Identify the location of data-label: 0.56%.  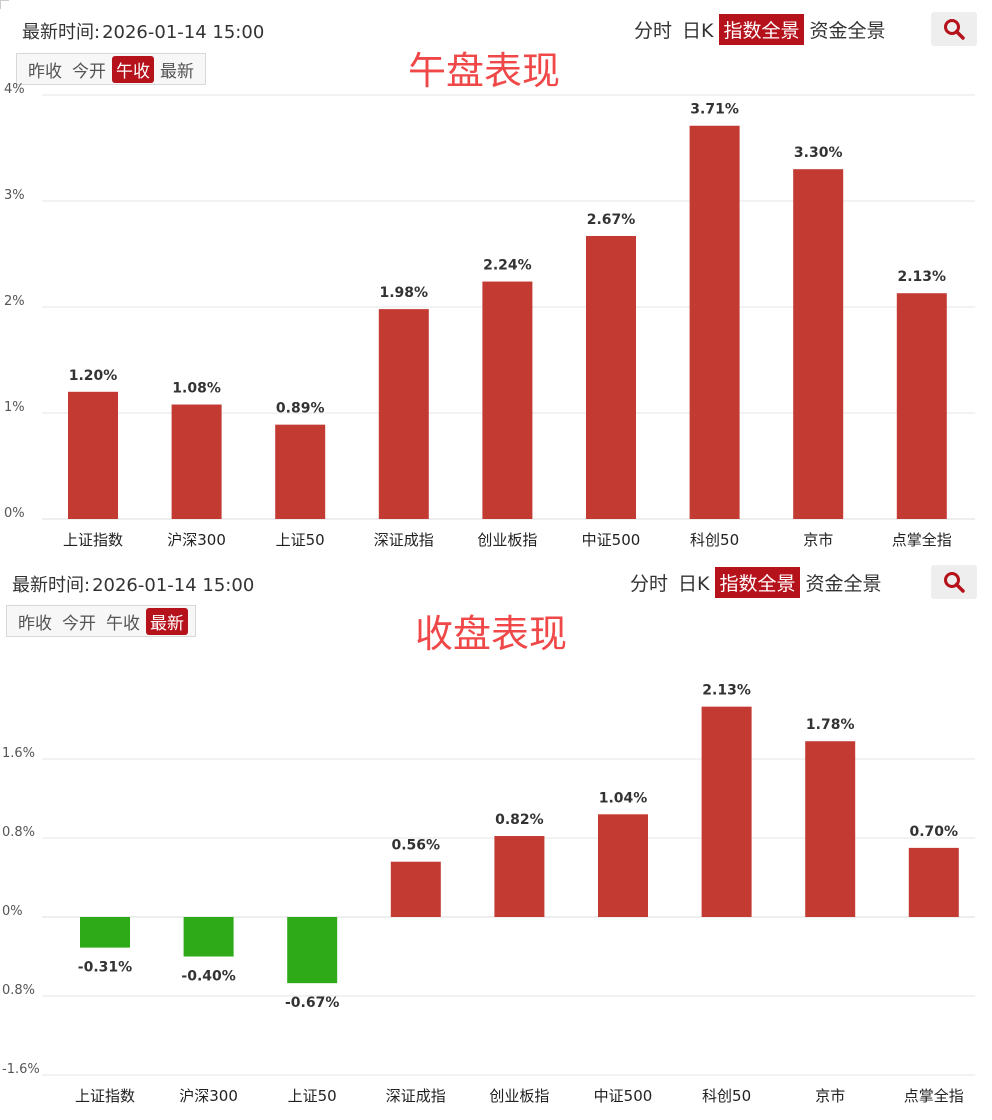
(416, 846).